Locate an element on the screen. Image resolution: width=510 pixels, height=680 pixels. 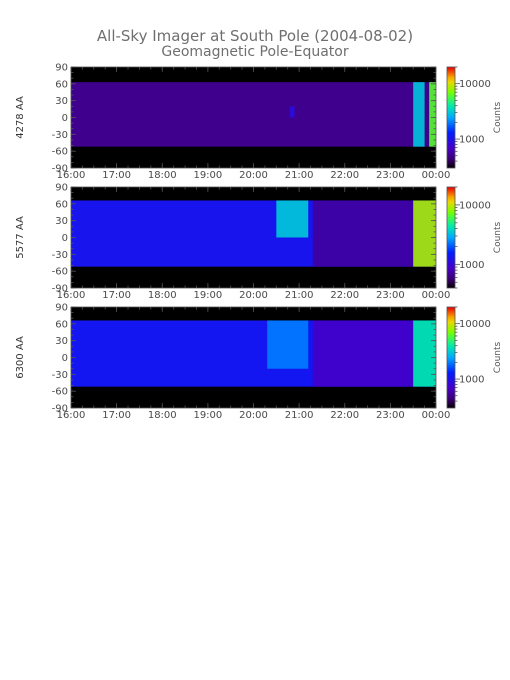
heatmap-band is located at coordinates (253, 114).